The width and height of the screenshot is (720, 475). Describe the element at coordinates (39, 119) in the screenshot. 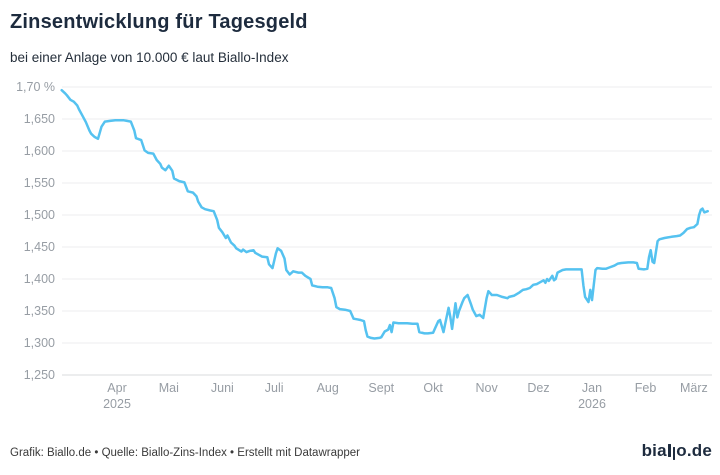

I see `y-axis-tick-label: 1,650` at that location.